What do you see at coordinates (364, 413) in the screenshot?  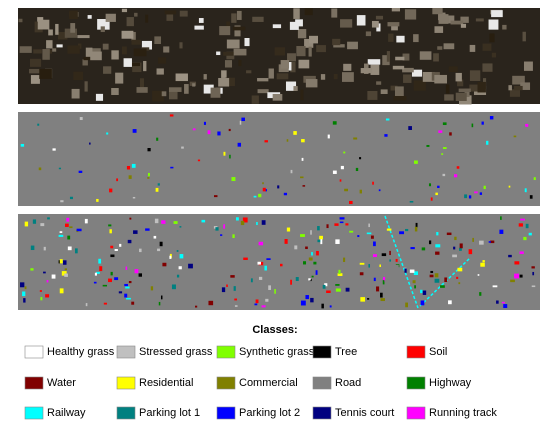 I see `legend-label: Tennis court` at bounding box center [364, 413].